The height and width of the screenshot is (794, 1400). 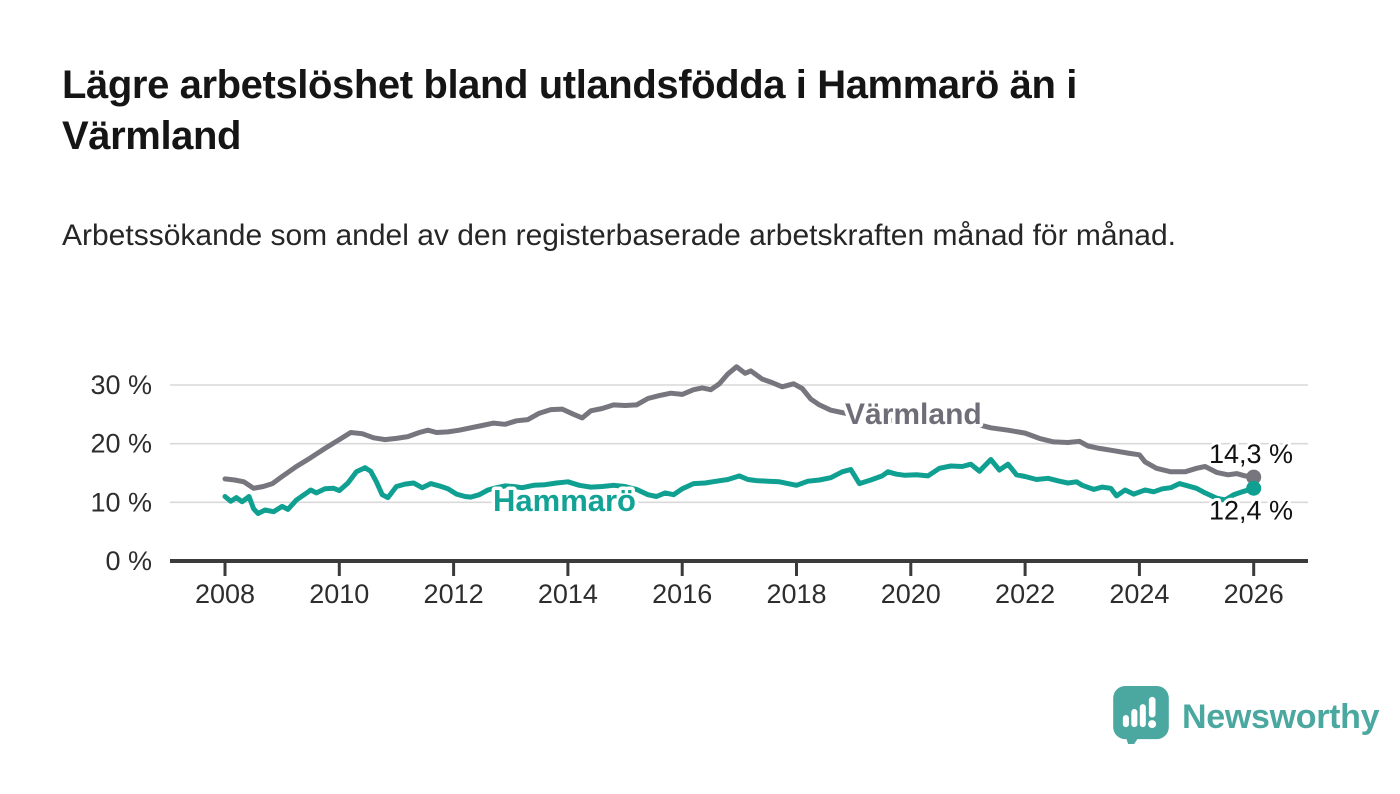 What do you see at coordinates (1254, 488) in the screenshot?
I see `end-dot-hammaro` at bounding box center [1254, 488].